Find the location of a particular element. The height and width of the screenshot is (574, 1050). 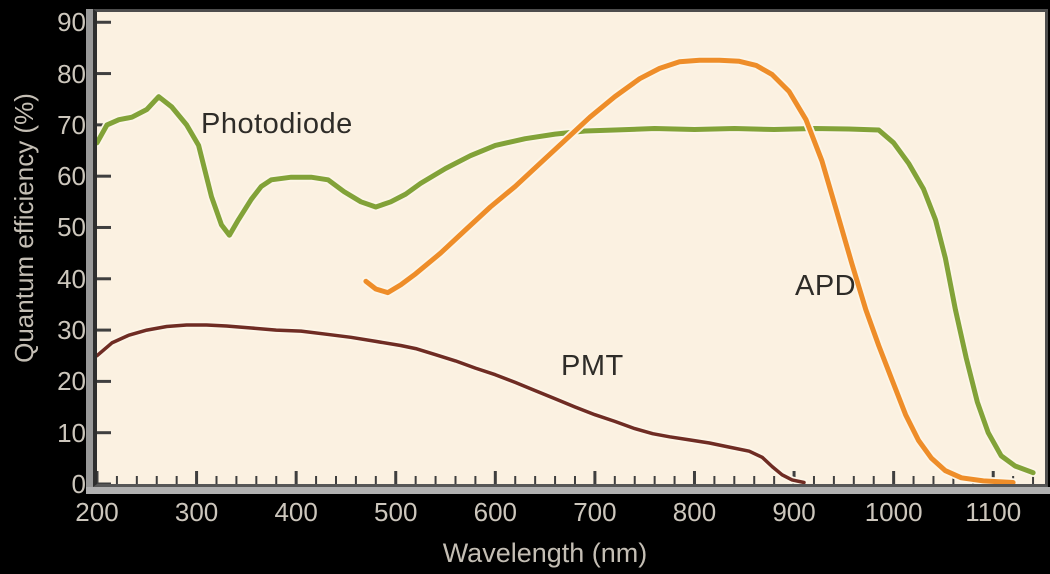

x-tick-label: 700 is located at coordinates (595, 512).